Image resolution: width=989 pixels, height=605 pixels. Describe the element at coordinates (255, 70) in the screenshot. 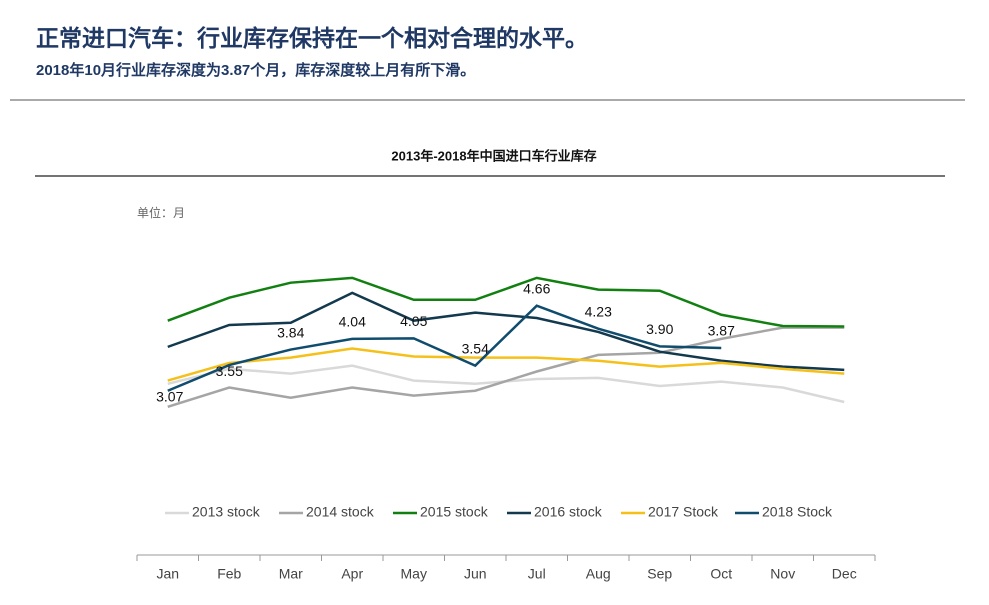

I see `slide-subtitle: 2018年10月行业库存深度为3.87个月，库存深度较上月有所下滑。` at that location.